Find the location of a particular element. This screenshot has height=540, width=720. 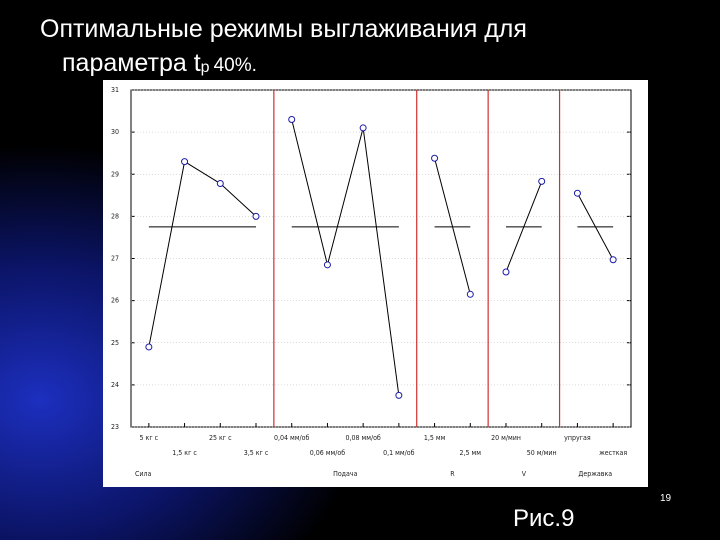

x-tick-label: 20 м/мин is located at coordinates (506, 438).